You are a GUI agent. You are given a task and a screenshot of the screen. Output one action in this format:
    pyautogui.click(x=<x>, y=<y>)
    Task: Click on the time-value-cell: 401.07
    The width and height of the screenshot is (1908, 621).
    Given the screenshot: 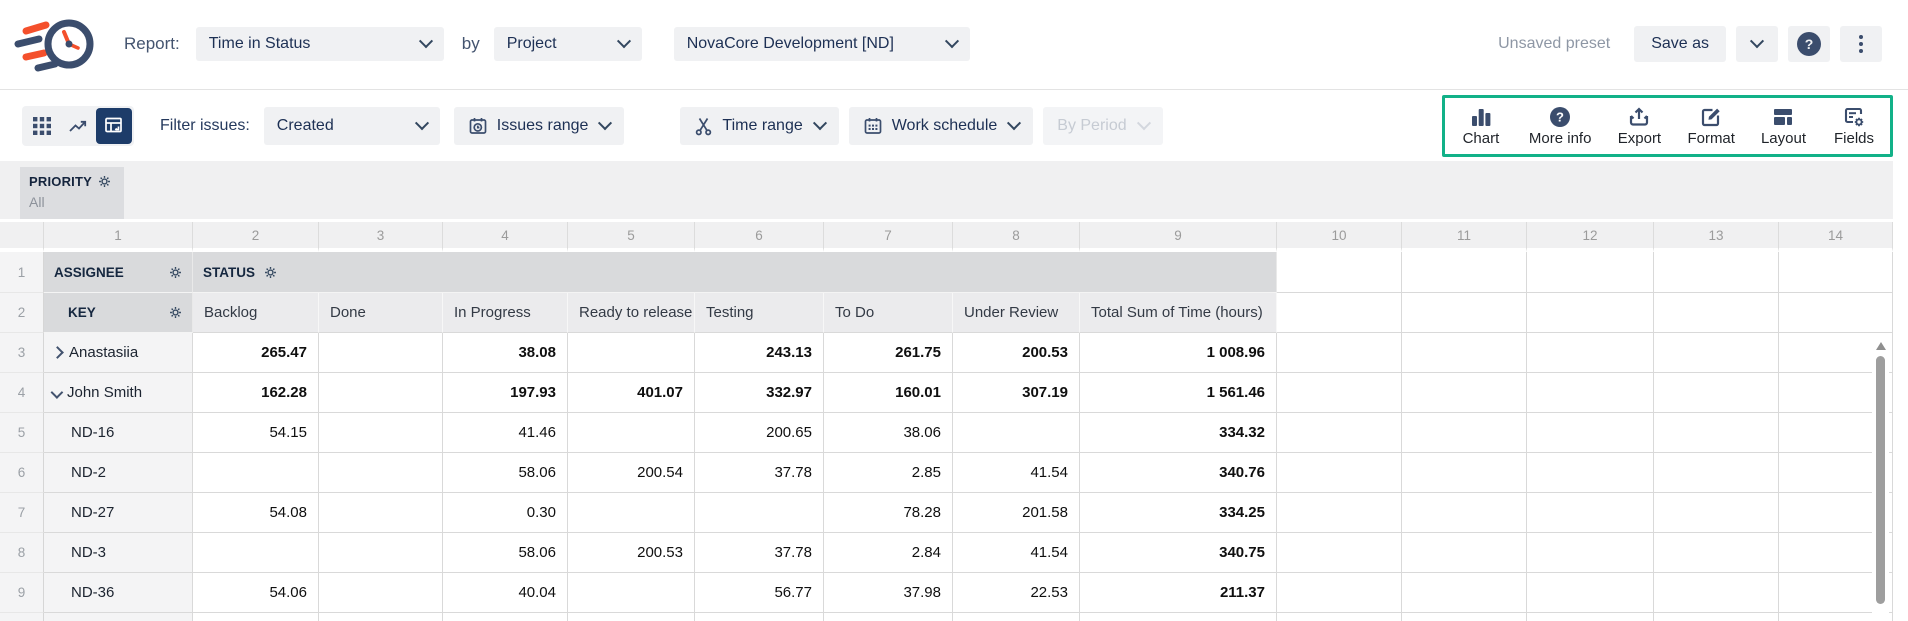 What is the action you would take?
    pyautogui.click(x=631, y=393)
    